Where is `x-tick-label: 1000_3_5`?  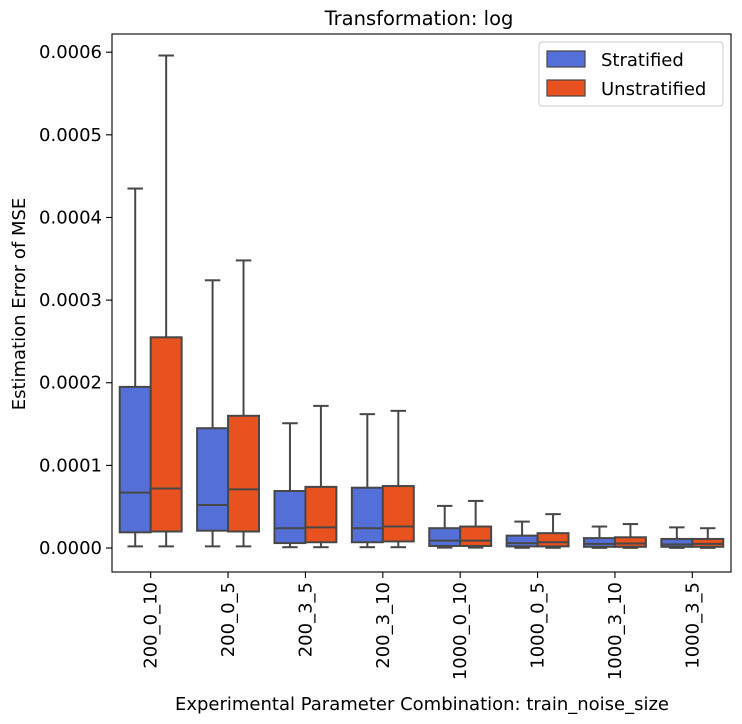 x-tick-label: 1000_3_5 is located at coordinates (692, 625).